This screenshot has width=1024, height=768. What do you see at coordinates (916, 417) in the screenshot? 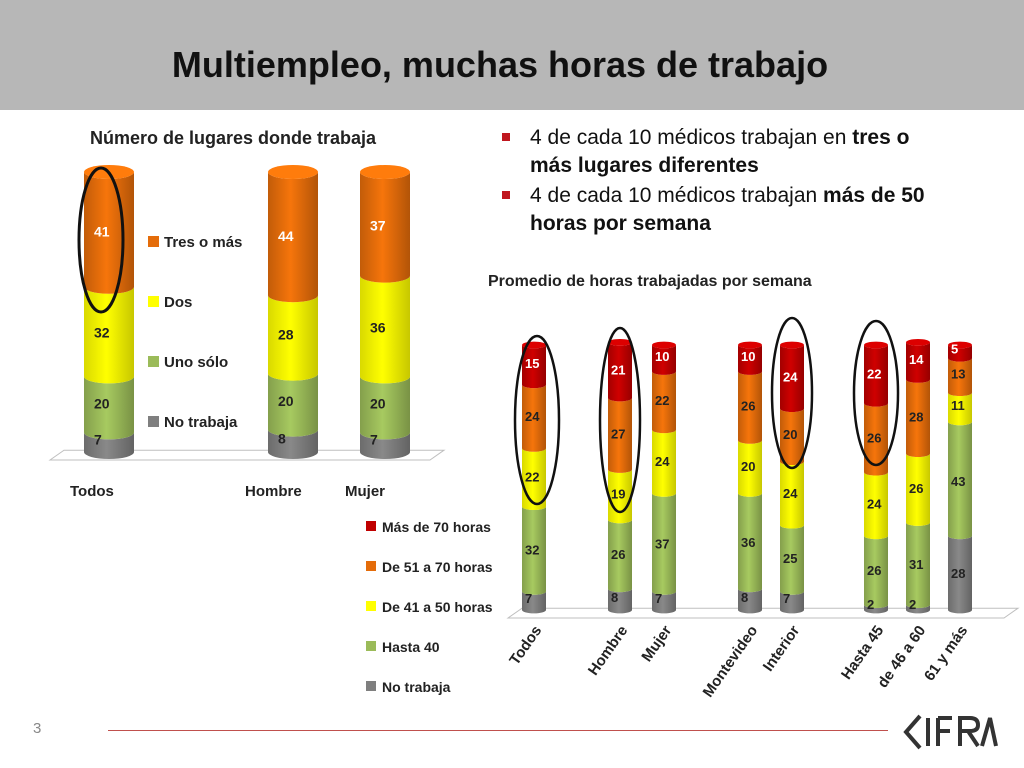
I see `data-label: 28` at bounding box center [916, 417].